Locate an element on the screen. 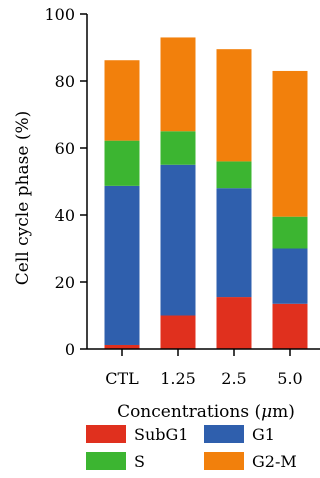 Image resolution: width=320 pixels, height=478 pixels. x-axis-title-unit-mu: μ is located at coordinates (266, 412).